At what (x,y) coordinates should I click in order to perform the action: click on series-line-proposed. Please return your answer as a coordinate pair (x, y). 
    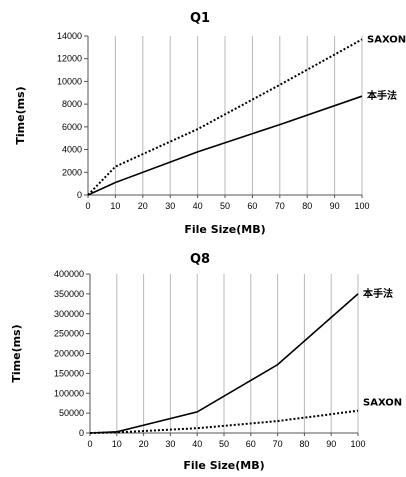
    Looking at the image, I should click on (225, 145).